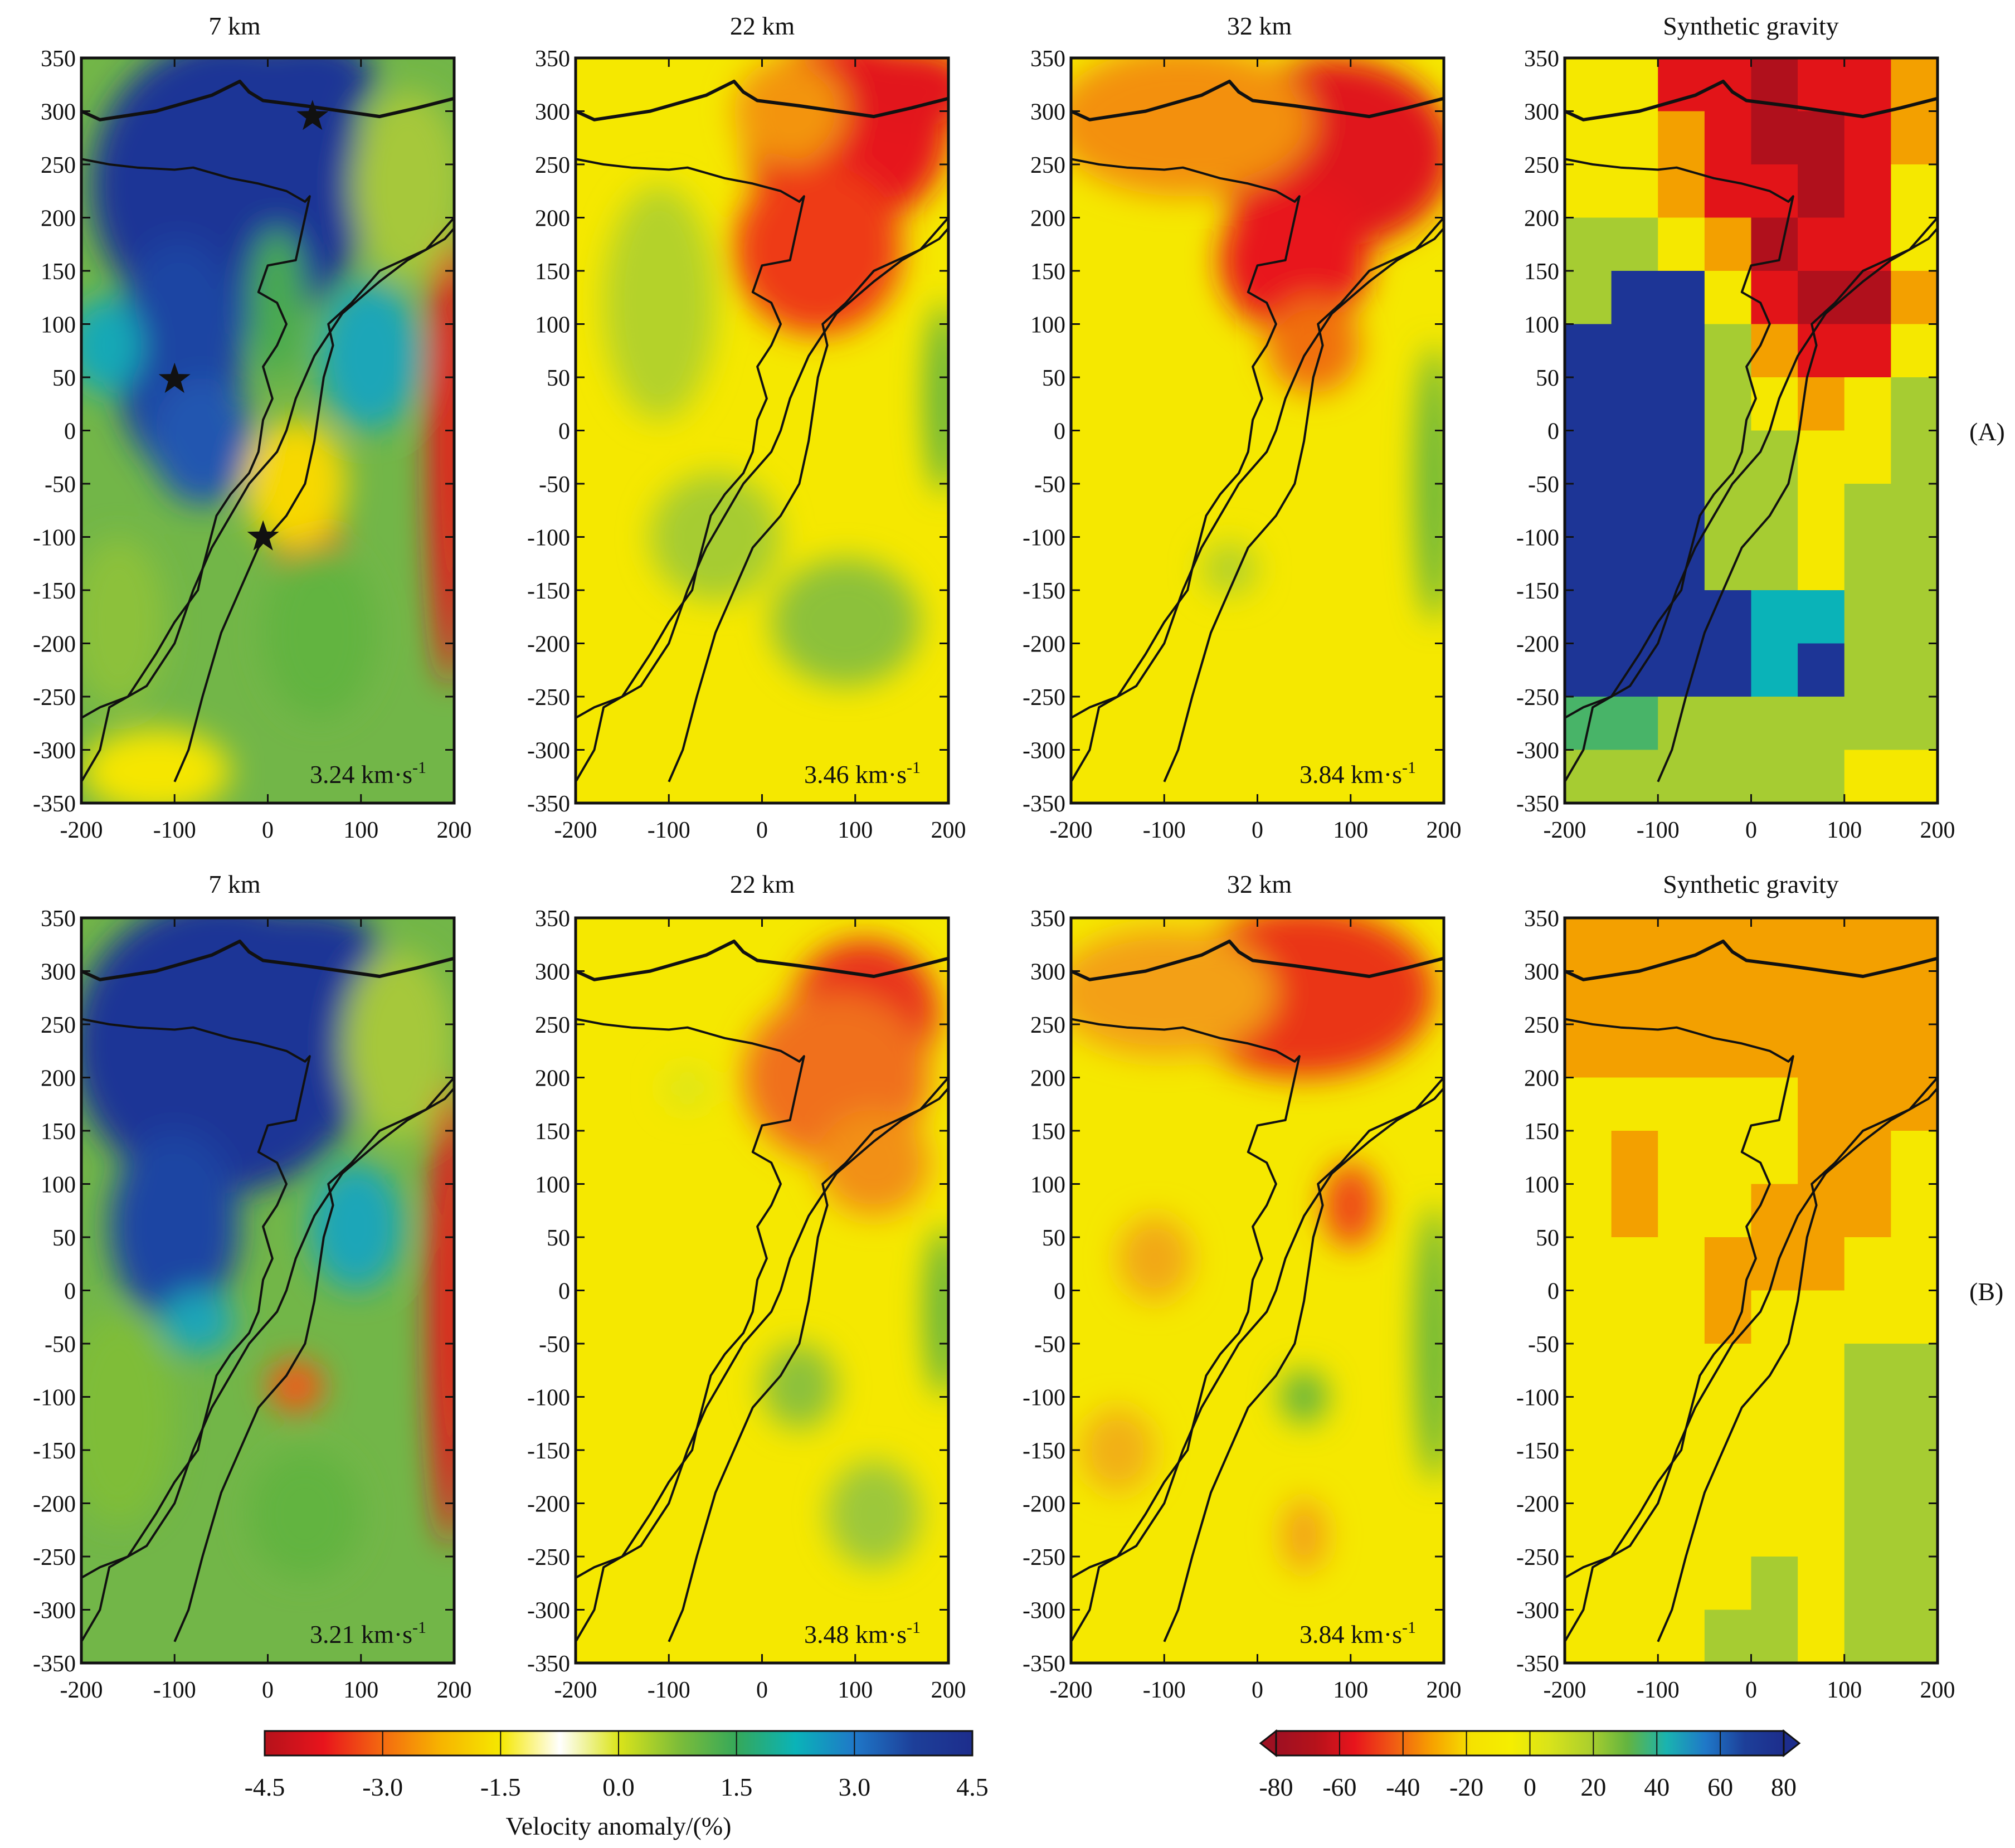  I want to click on panel-a-22km-field, so click(762, 430).